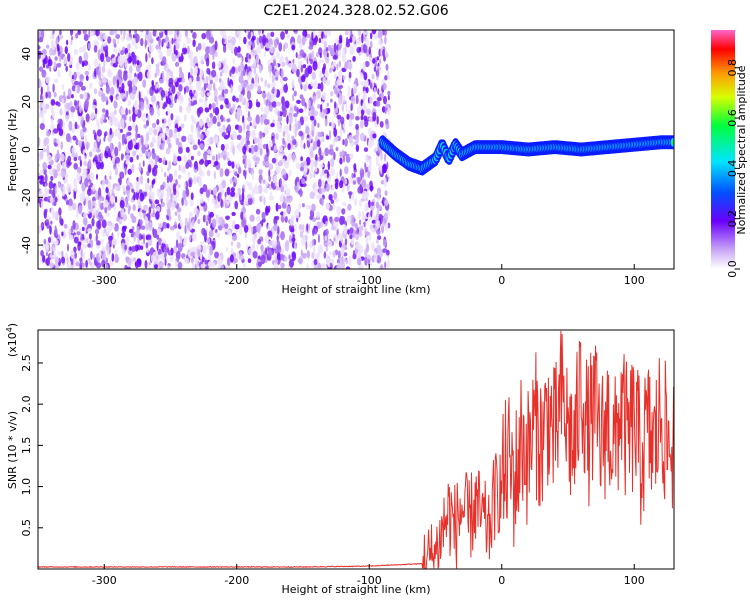 The image size is (750, 600). Describe the element at coordinates (26, 102) in the screenshot. I see `y-tick-label: 20` at that location.